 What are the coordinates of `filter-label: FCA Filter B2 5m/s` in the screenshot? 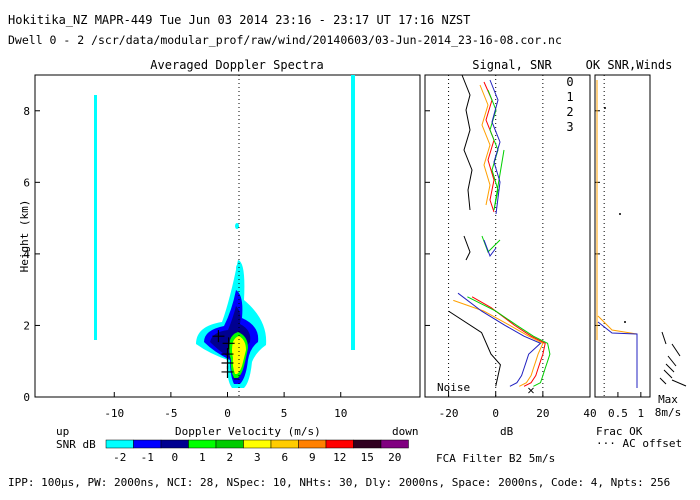 It's located at (496, 458).